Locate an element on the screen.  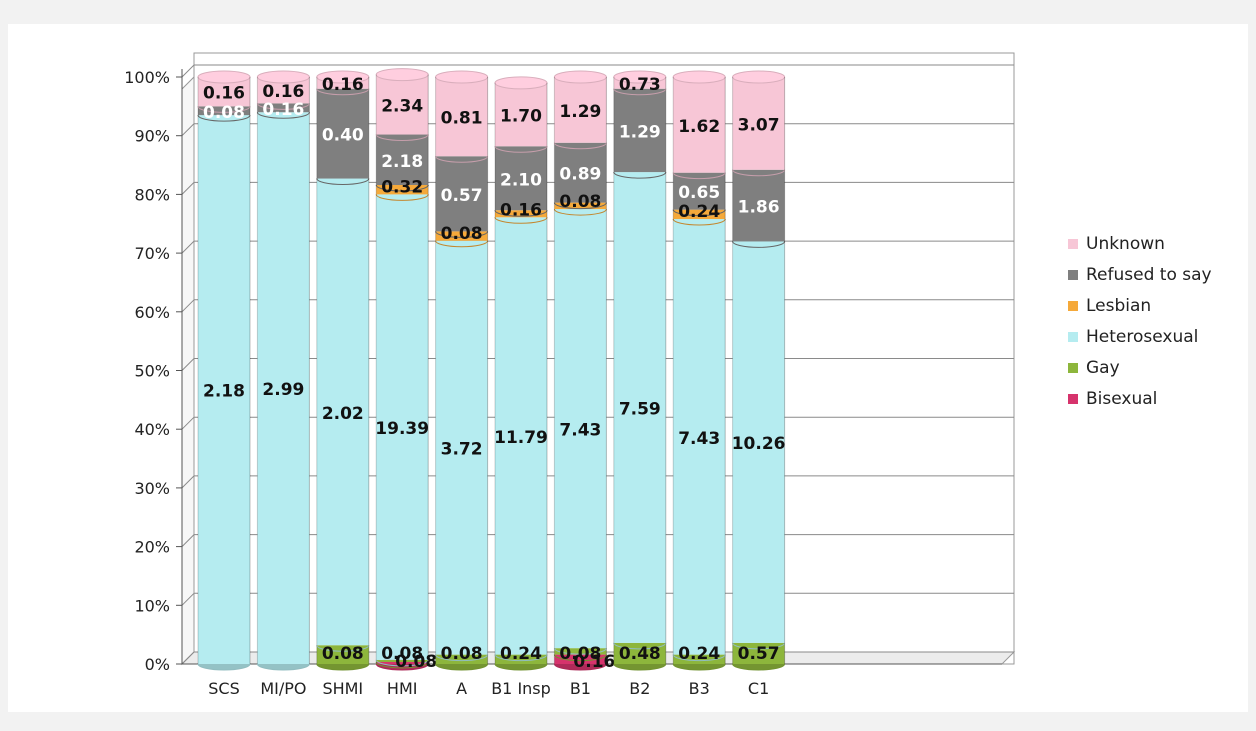
bar-segment-shmi-gay is located at coordinates (342, 654).